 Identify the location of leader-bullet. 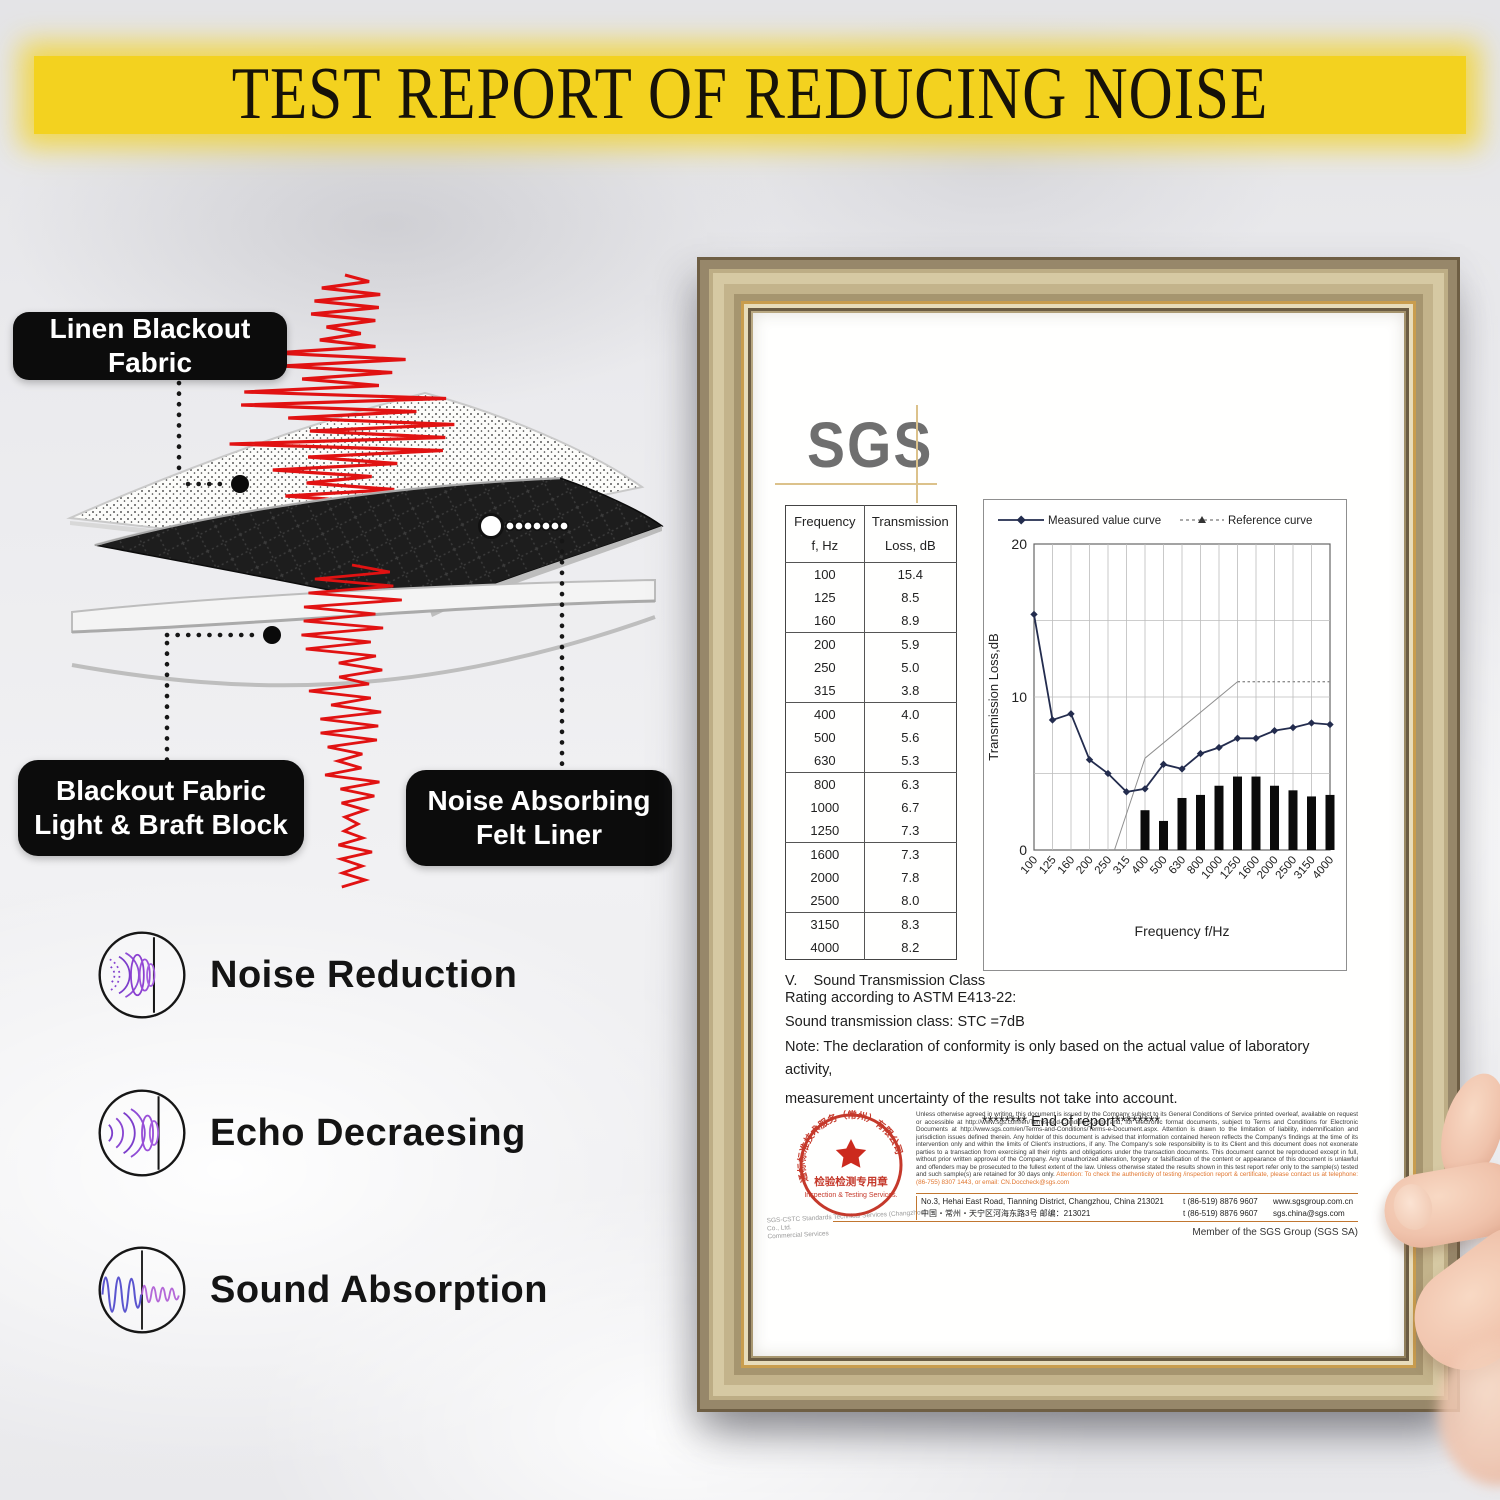
(240, 484).